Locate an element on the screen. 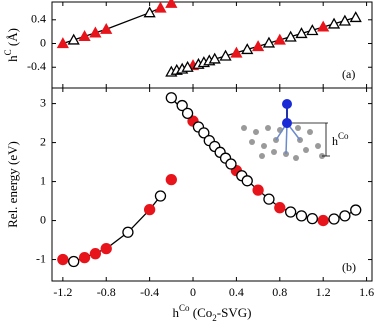 Image resolution: width=374 pixels, height=329 pixels. x-tick-label: 1.6 is located at coordinates (366, 292).